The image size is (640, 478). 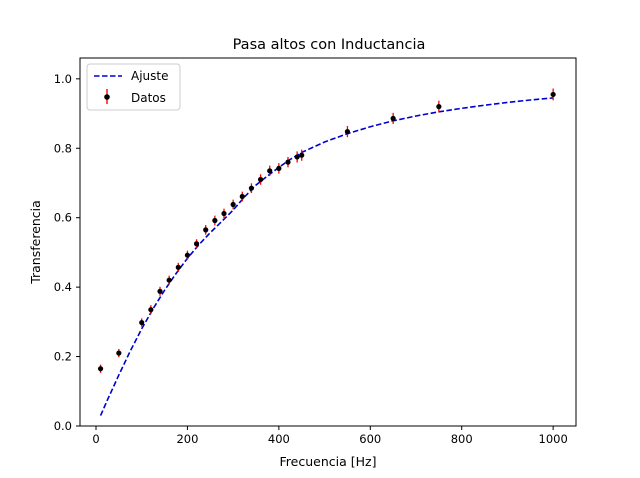 I want to click on y-axis-label: Transferencia, so click(x=35, y=242).